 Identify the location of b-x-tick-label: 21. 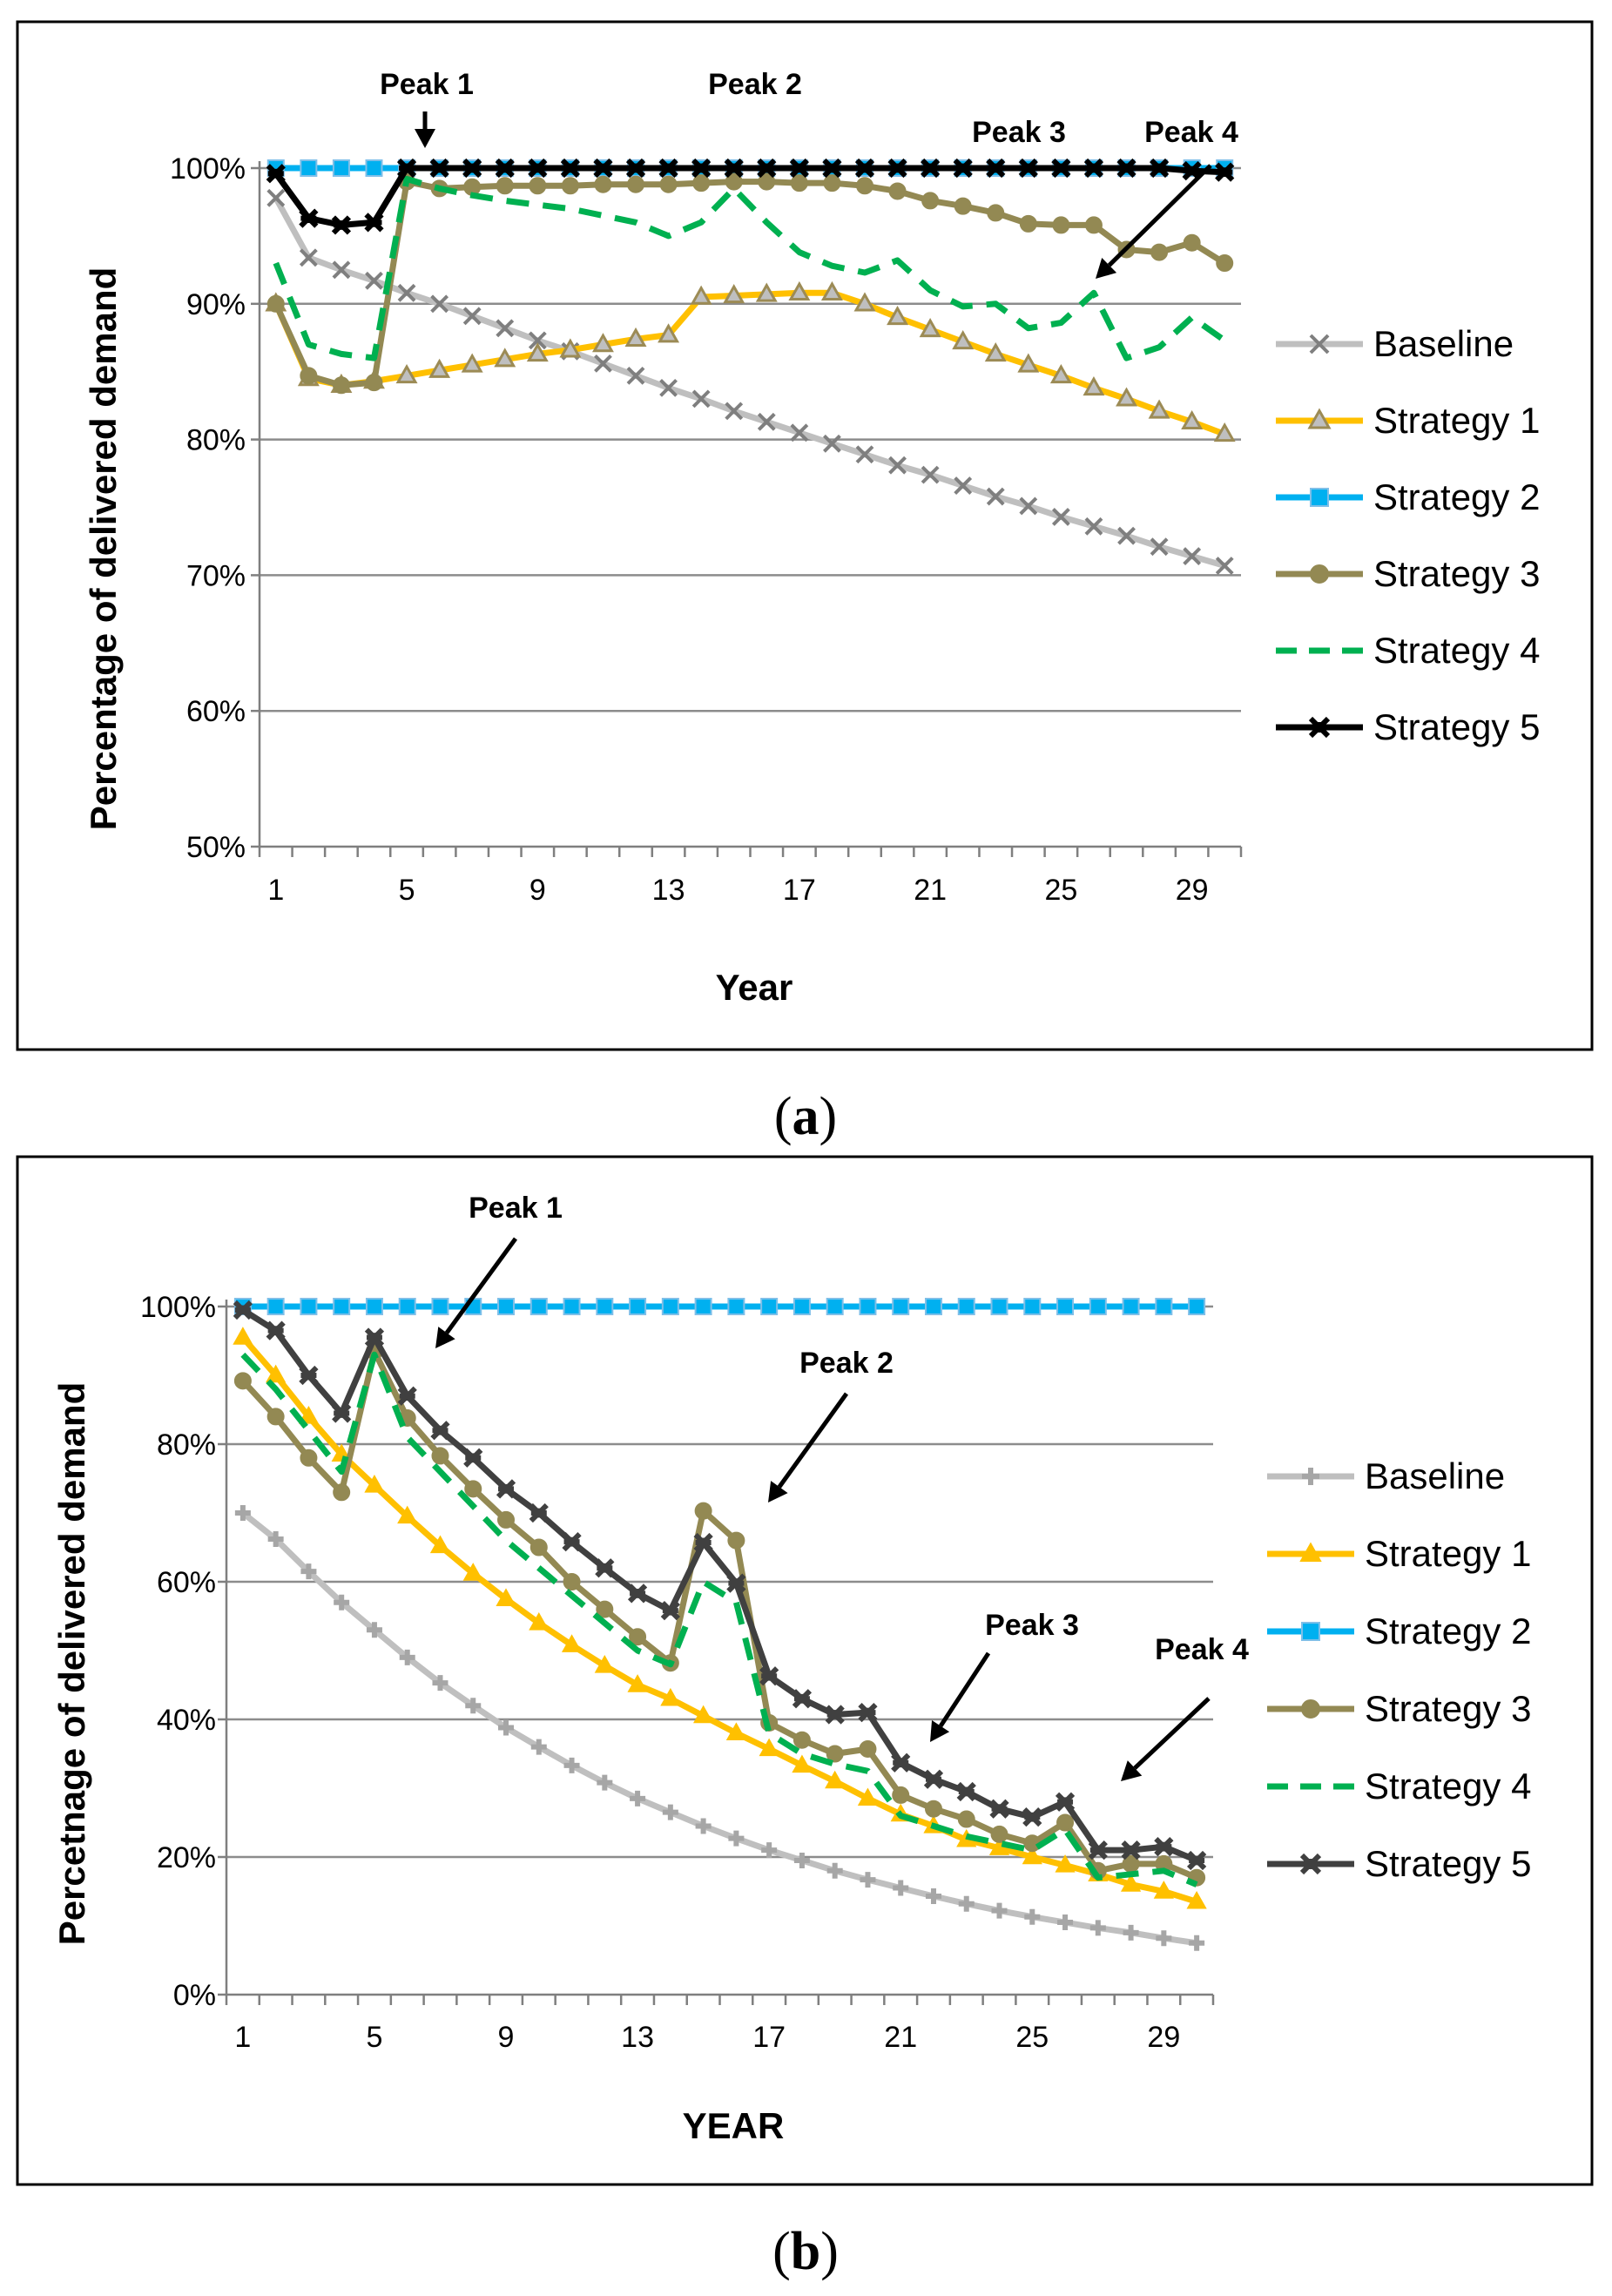
(900, 2037).